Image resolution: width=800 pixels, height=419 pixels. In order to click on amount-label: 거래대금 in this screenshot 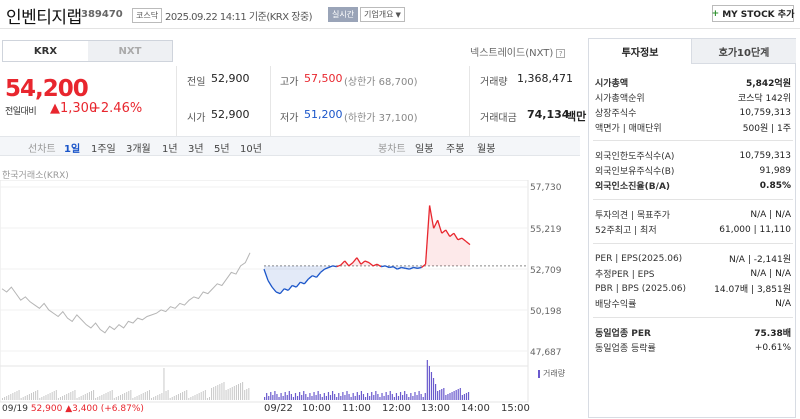, I will do `click(498, 118)`.